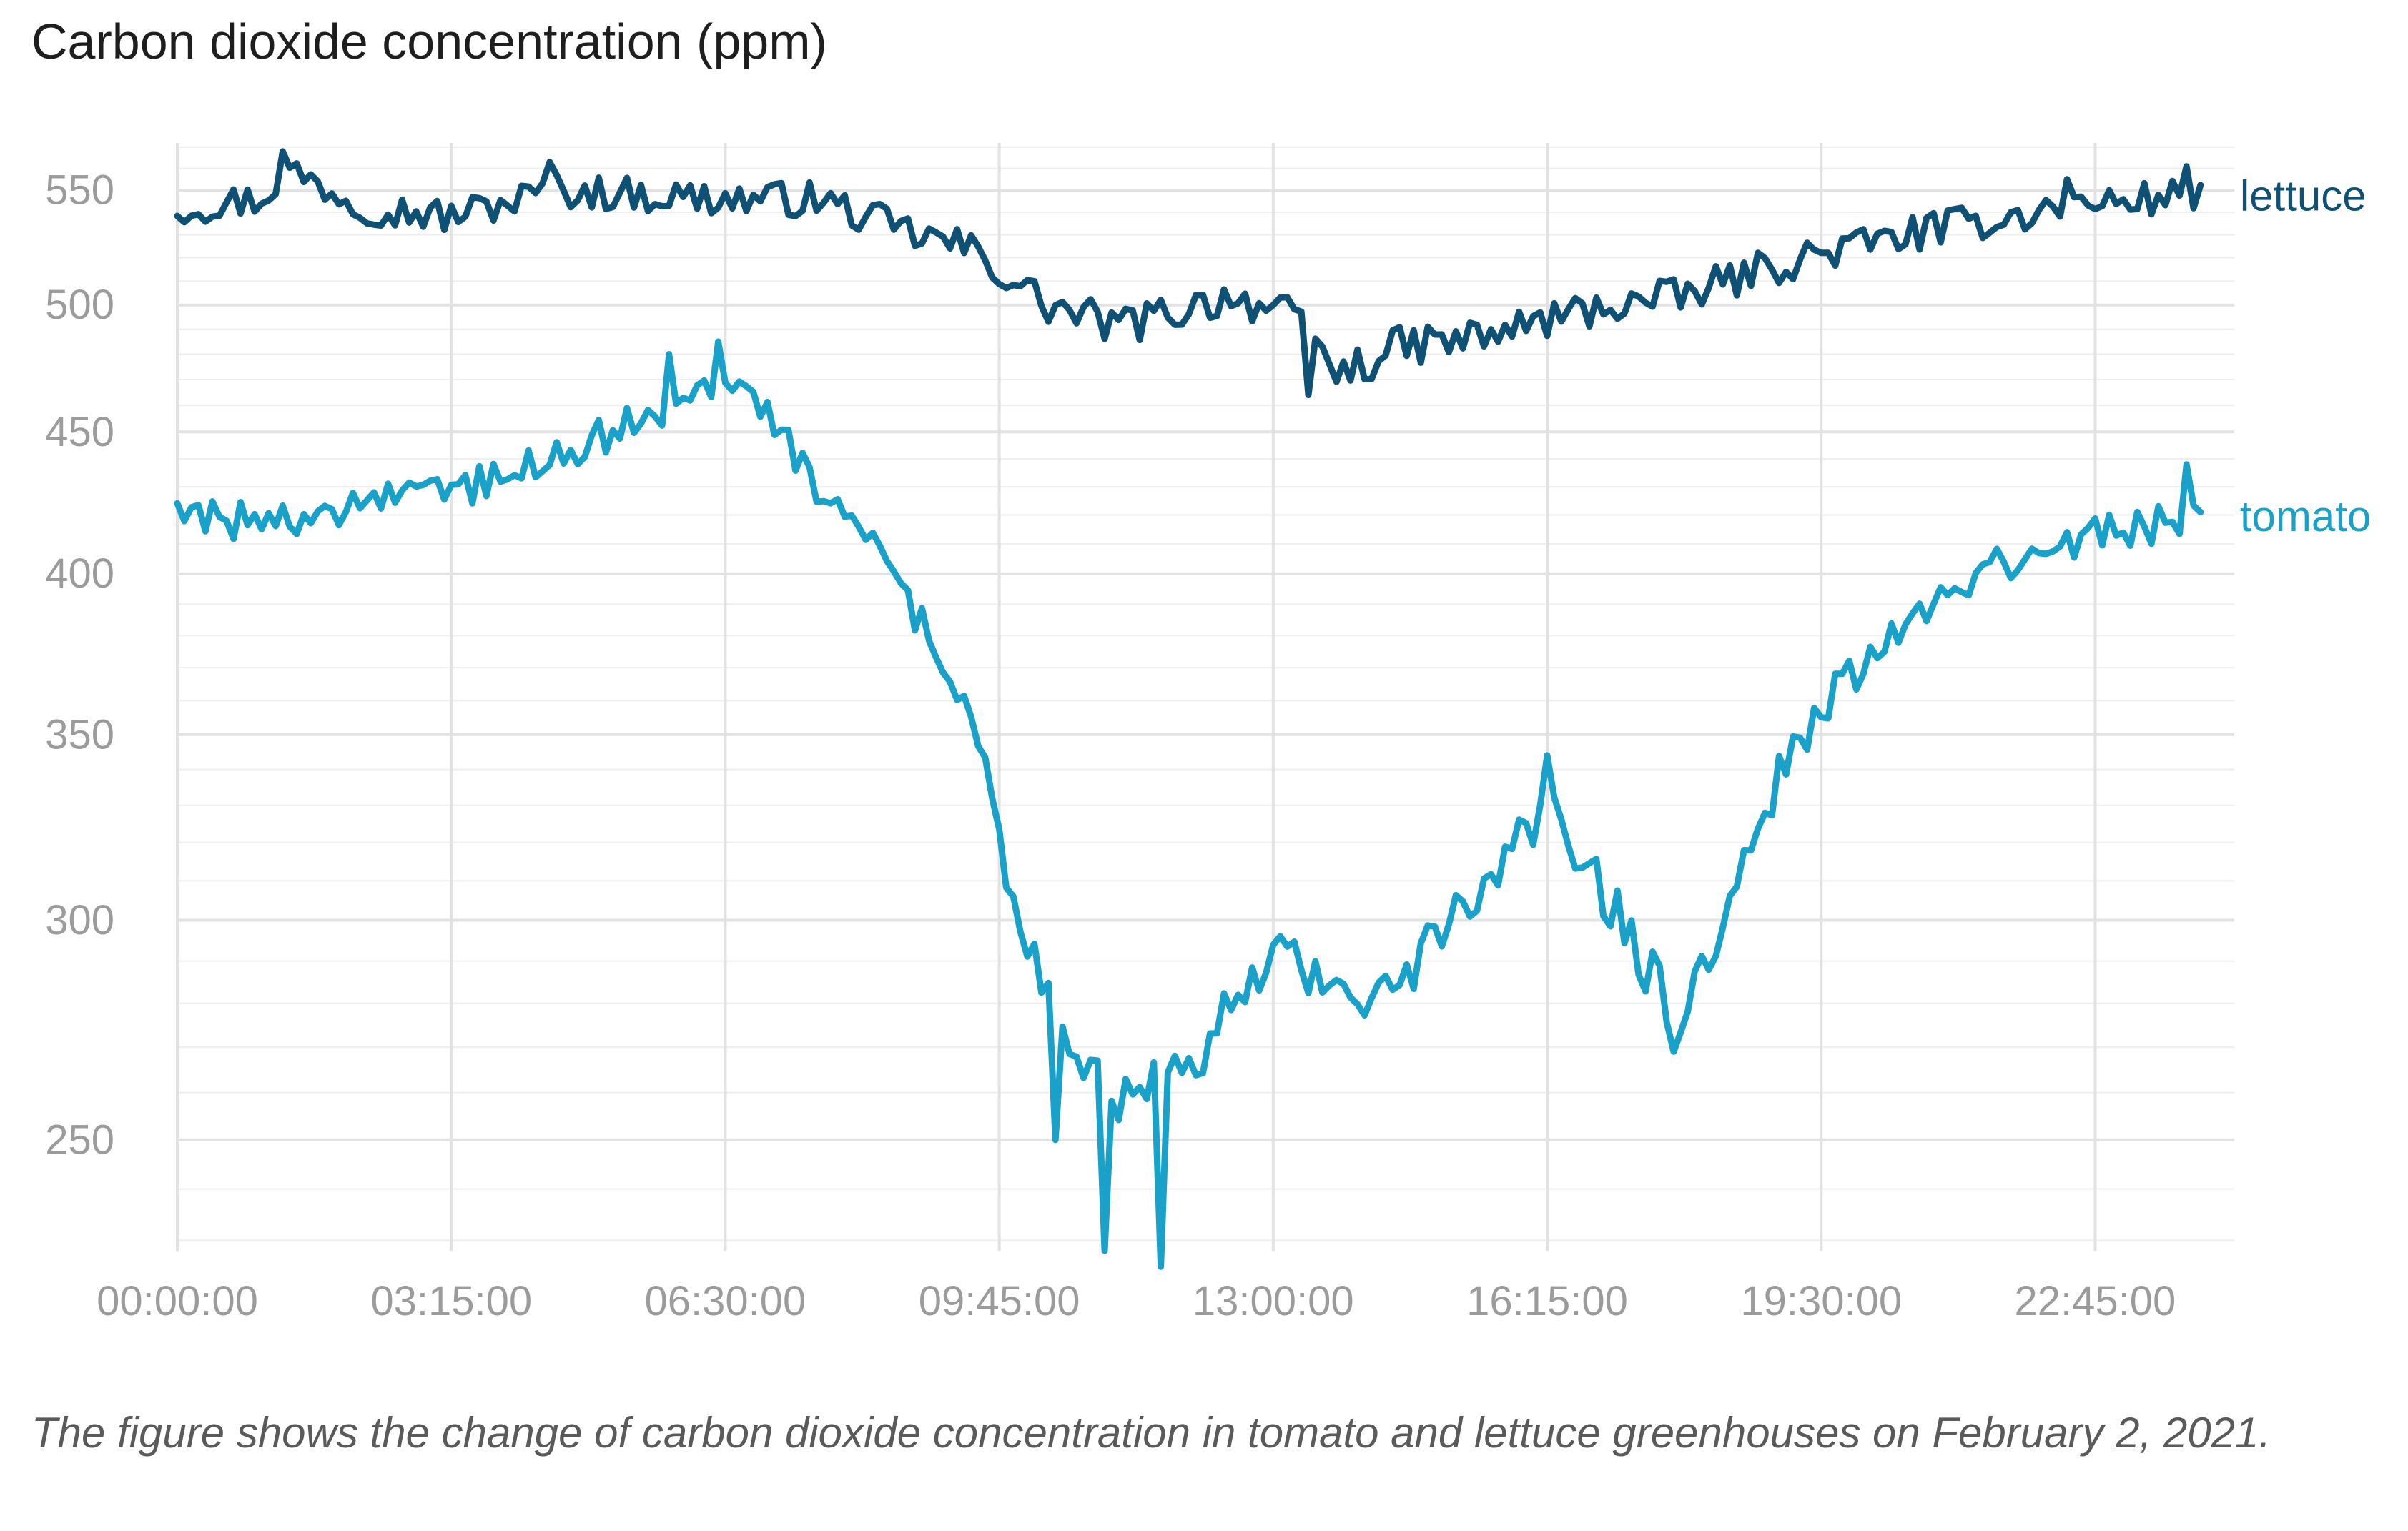 The width and height of the screenshot is (2408, 1531). What do you see at coordinates (1547, 1301) in the screenshot?
I see `x-tick-label: 16:15:00` at bounding box center [1547, 1301].